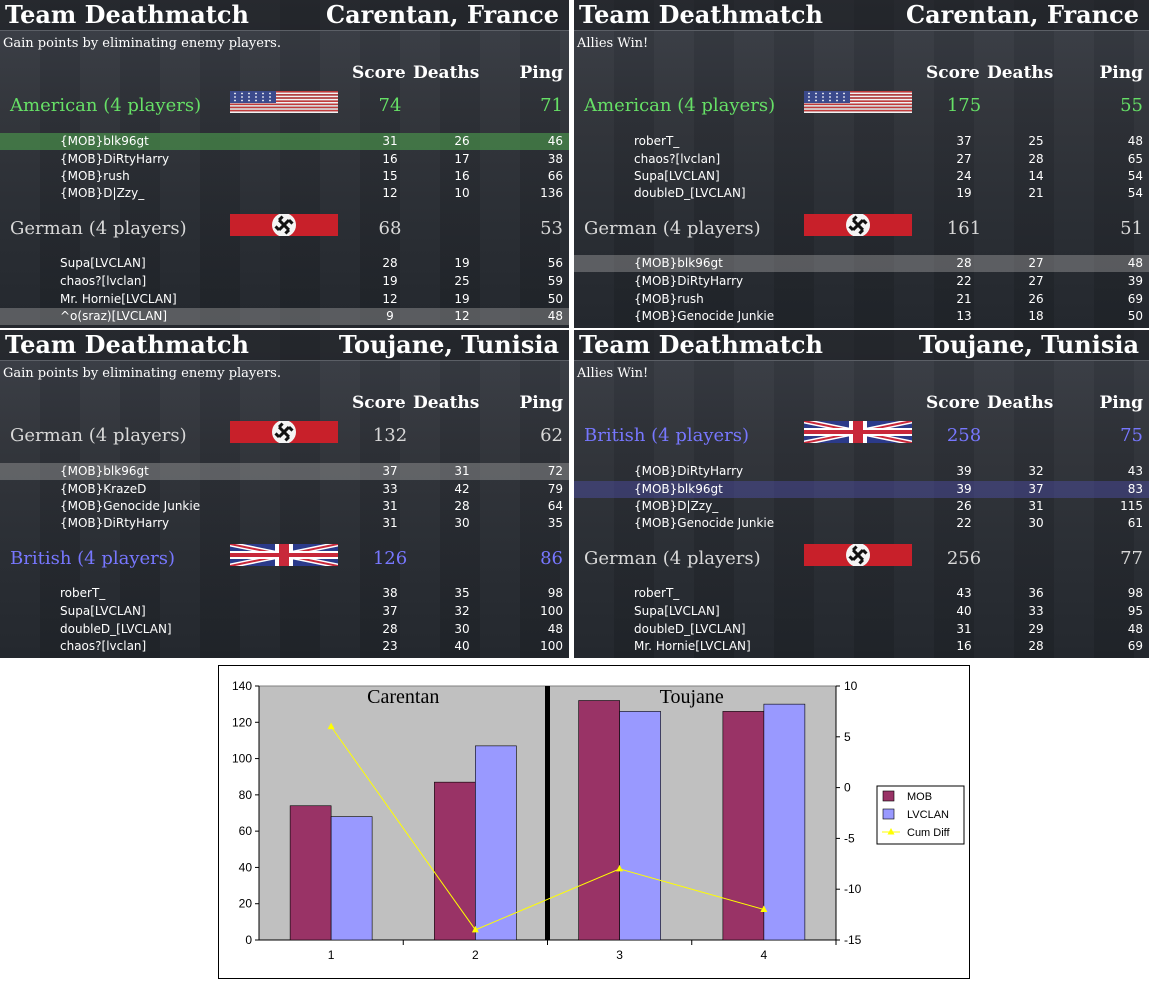 This screenshot has height=984, width=1149. Describe the element at coordinates (551, 646) in the screenshot. I see `player-ping: 100` at that location.